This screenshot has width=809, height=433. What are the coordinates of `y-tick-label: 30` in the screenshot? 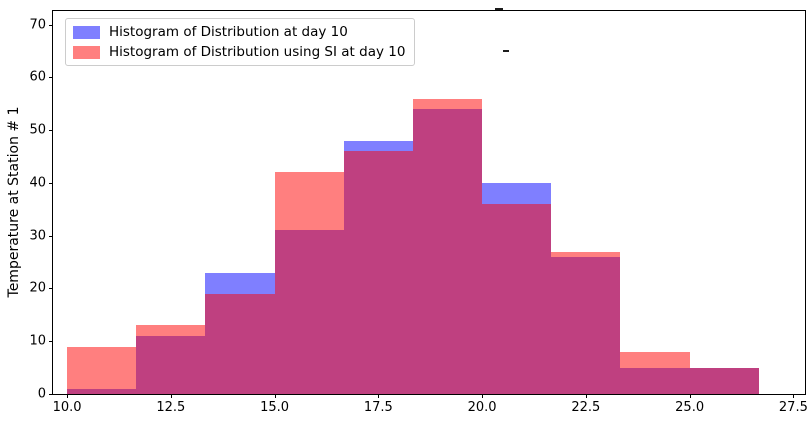 It's located at (37, 236).